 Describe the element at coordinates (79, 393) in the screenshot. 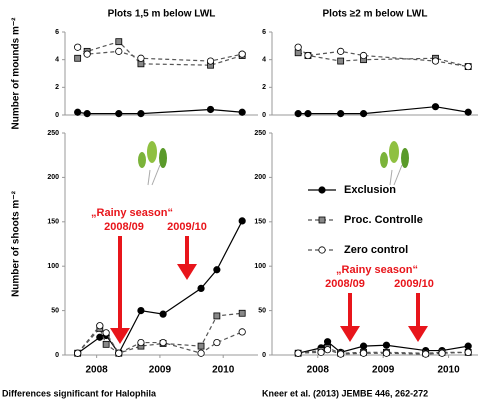

I see `footer-note: Differences significant for Halophila` at that location.